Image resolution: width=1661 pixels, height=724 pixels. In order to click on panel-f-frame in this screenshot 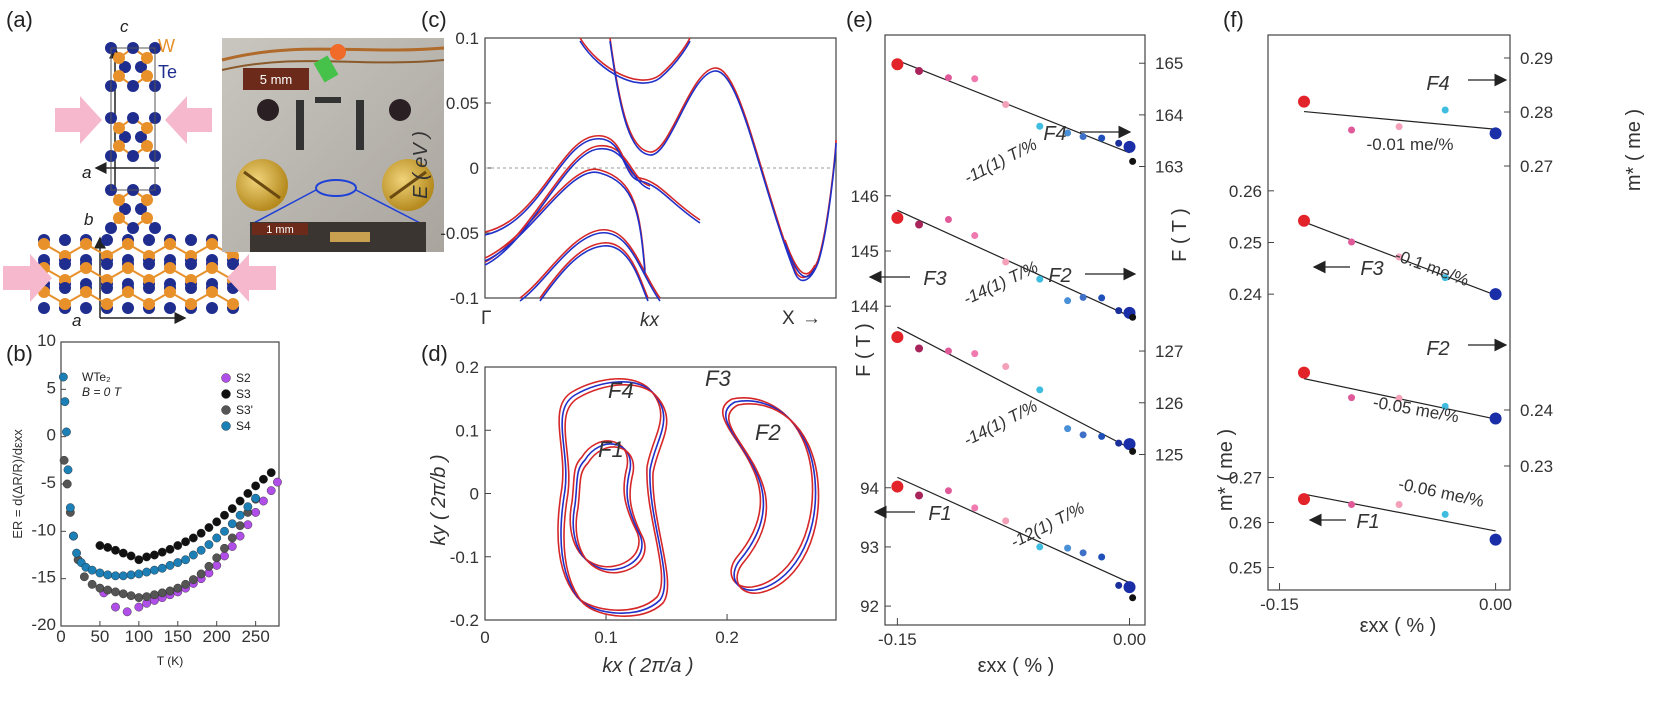, I will do `click(1389, 312)`.